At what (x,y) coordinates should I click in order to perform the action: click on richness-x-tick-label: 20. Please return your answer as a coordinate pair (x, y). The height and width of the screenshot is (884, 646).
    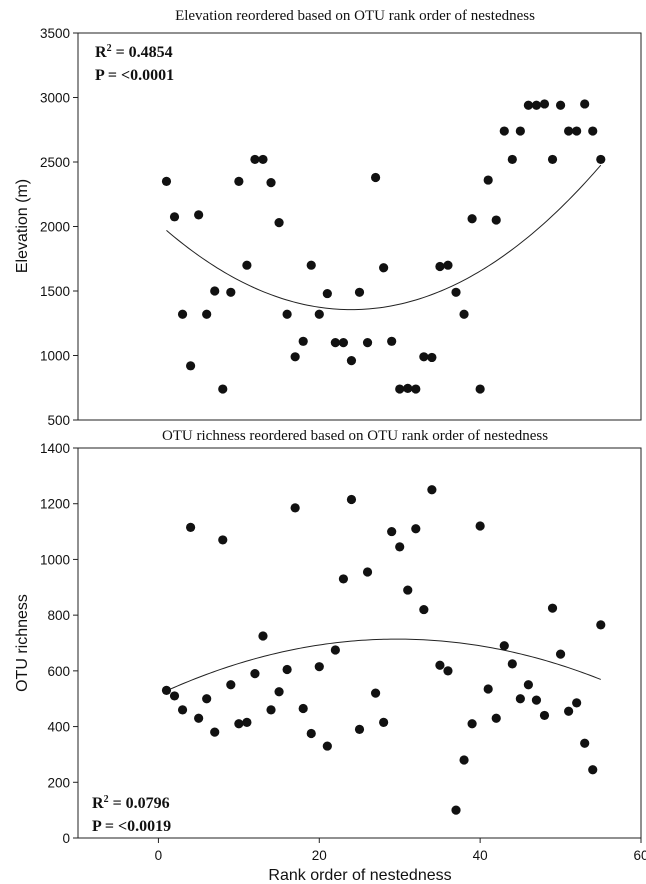
    Looking at the image, I should click on (319, 855).